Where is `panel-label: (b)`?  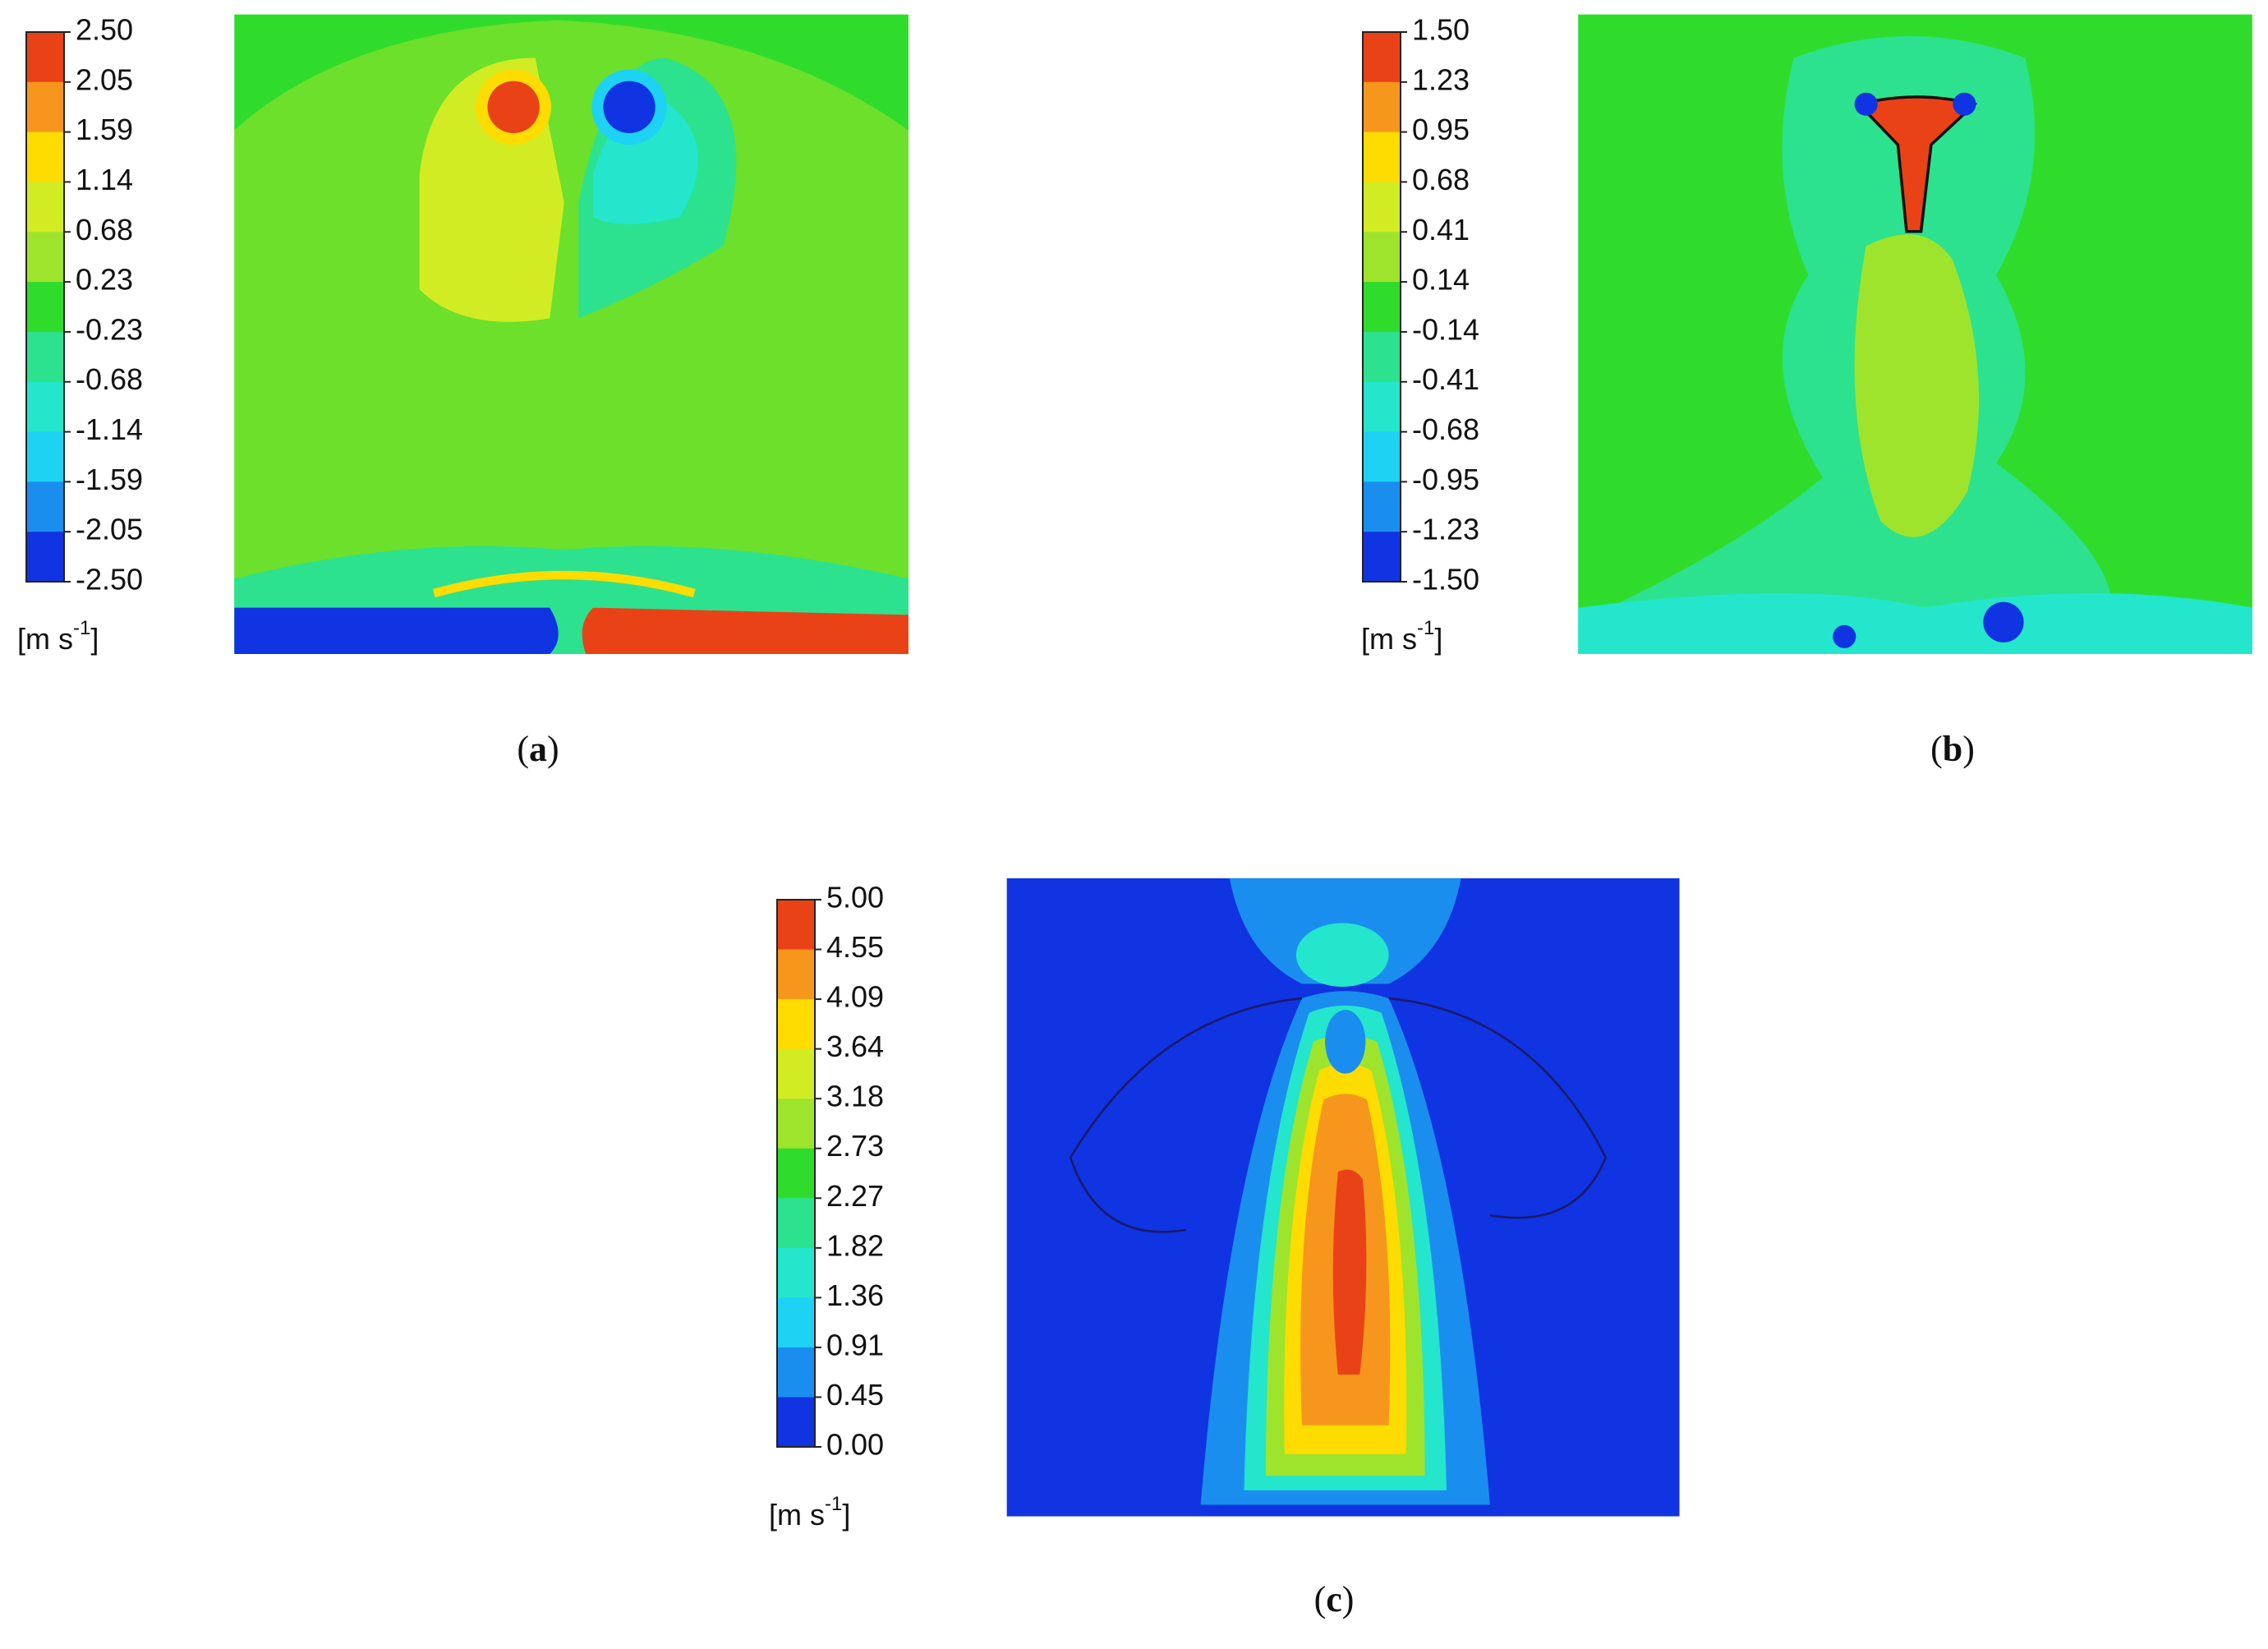 panel-label: (b) is located at coordinates (1952, 749).